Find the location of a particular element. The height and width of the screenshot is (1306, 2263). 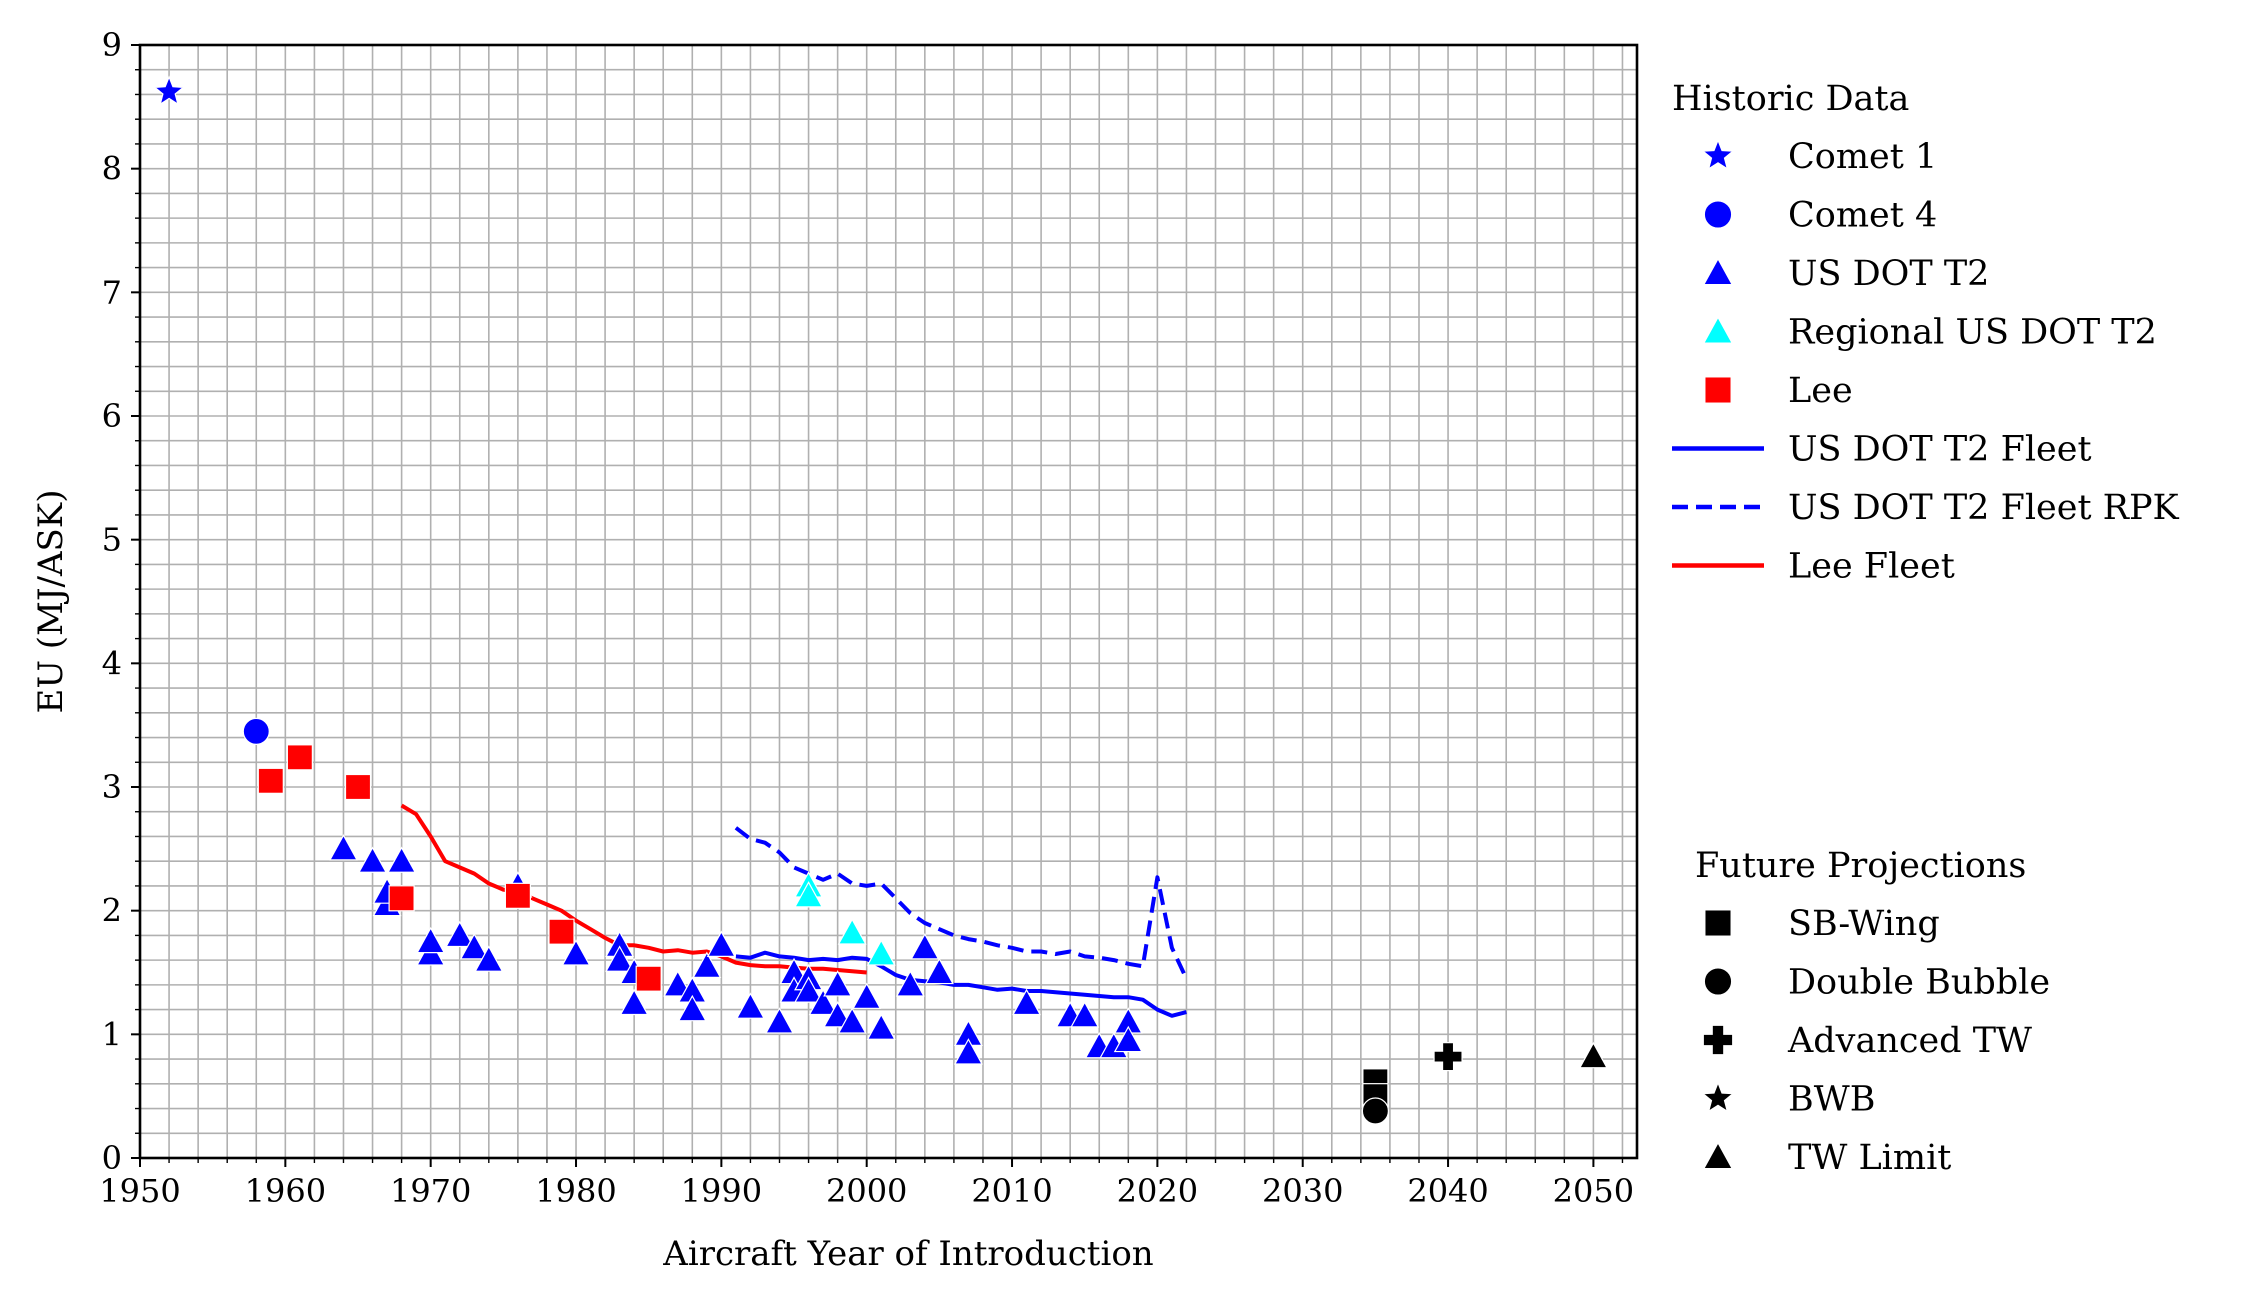

legend-label: US DOT T2 Fleet is located at coordinates (1940, 450).